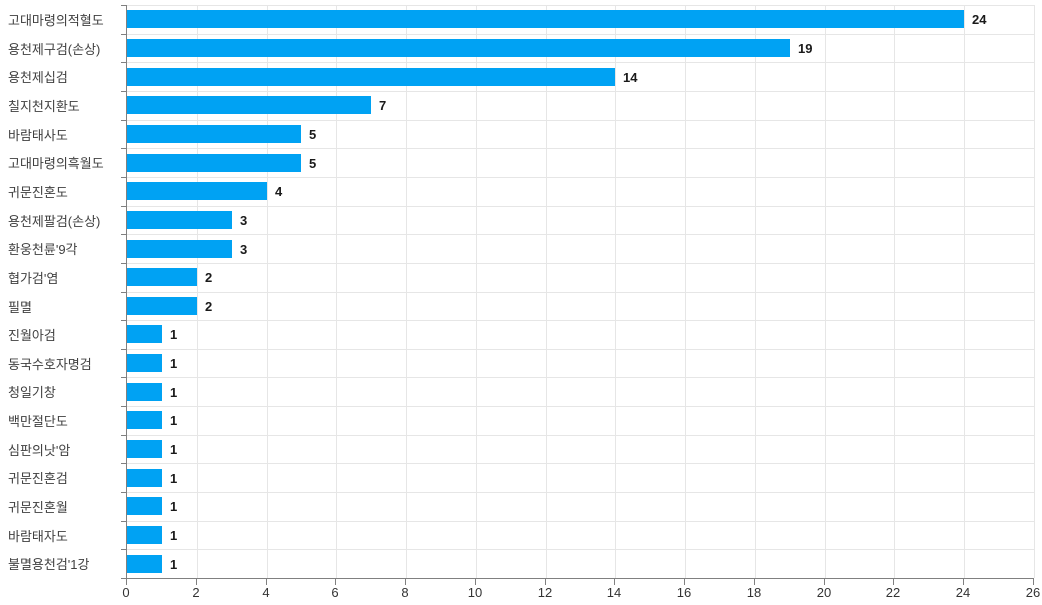 The height and width of the screenshot is (605, 1042). I want to click on category-label: 칠지천지환도, so click(44, 106).